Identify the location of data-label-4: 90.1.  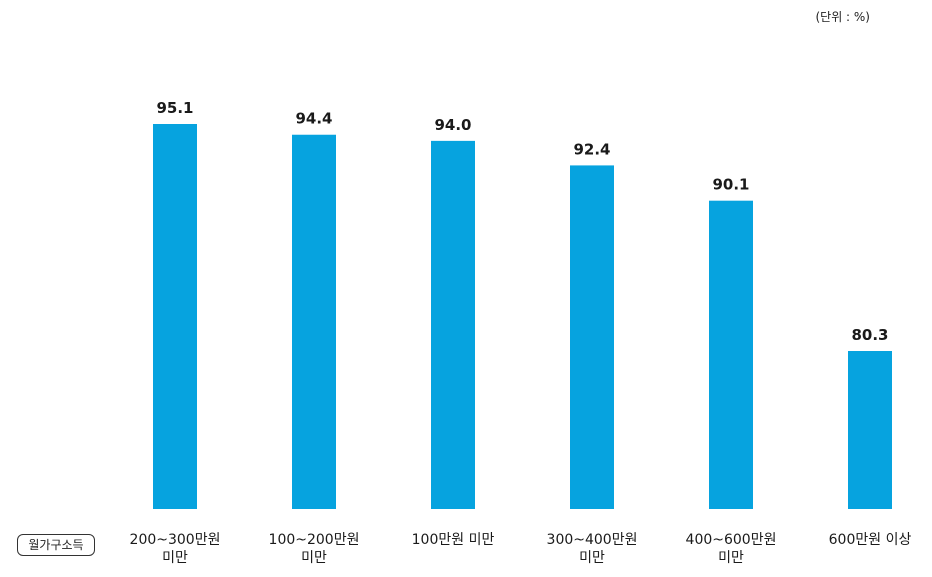
(730, 185).